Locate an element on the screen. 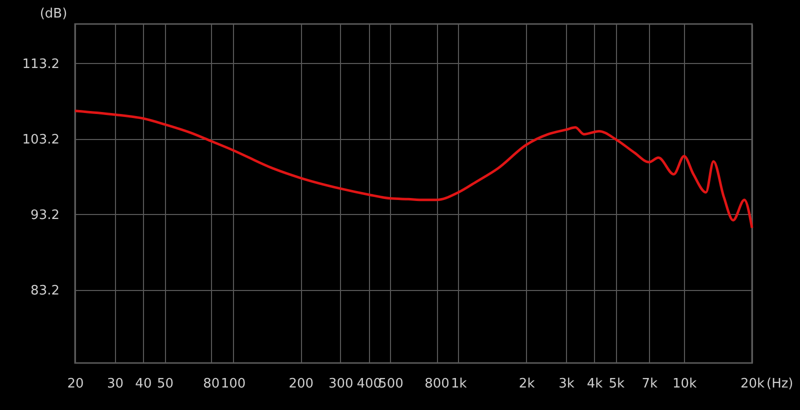  x-axis-title: (Hz) is located at coordinates (780, 384).